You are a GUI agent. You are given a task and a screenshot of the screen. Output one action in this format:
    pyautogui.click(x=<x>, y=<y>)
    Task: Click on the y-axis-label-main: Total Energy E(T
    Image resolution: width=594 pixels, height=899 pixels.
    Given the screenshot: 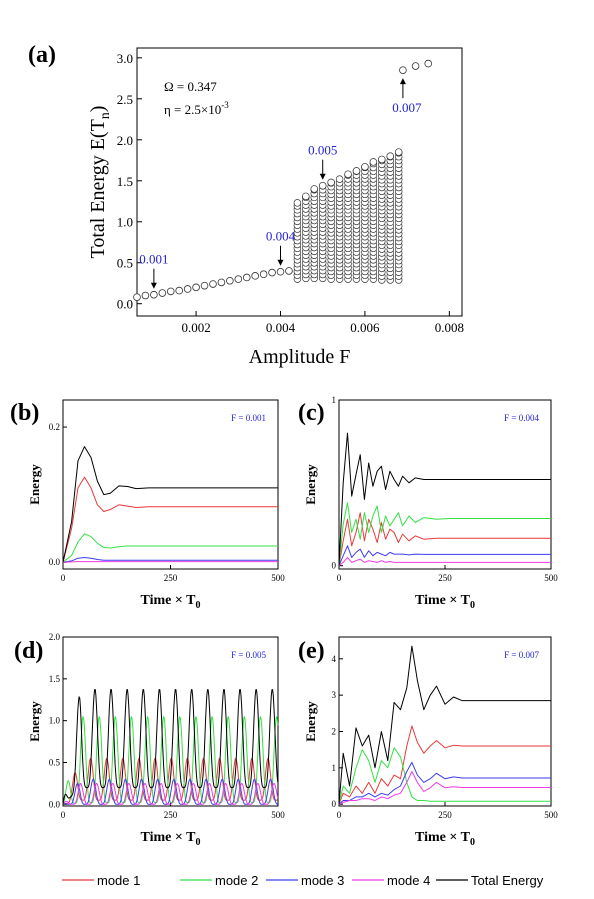 What is the action you would take?
    pyautogui.click(x=98, y=188)
    